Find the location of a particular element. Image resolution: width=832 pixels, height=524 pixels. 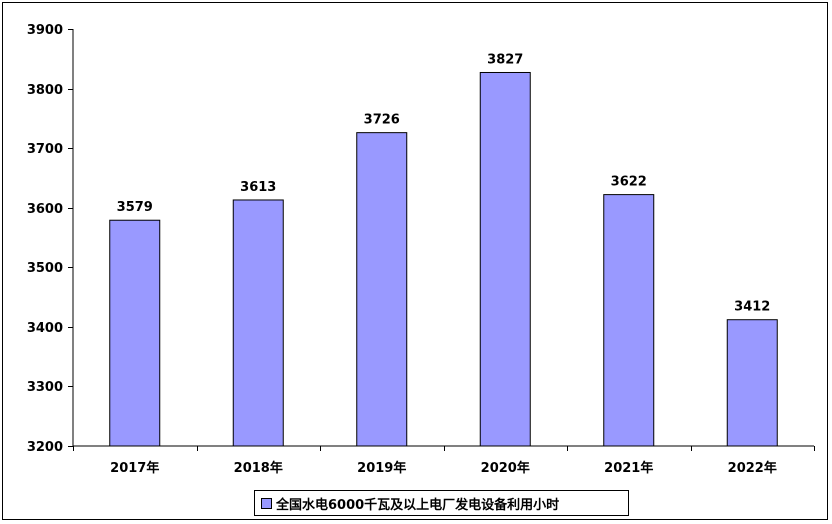

x-category-label: 2019年 is located at coordinates (381, 468).